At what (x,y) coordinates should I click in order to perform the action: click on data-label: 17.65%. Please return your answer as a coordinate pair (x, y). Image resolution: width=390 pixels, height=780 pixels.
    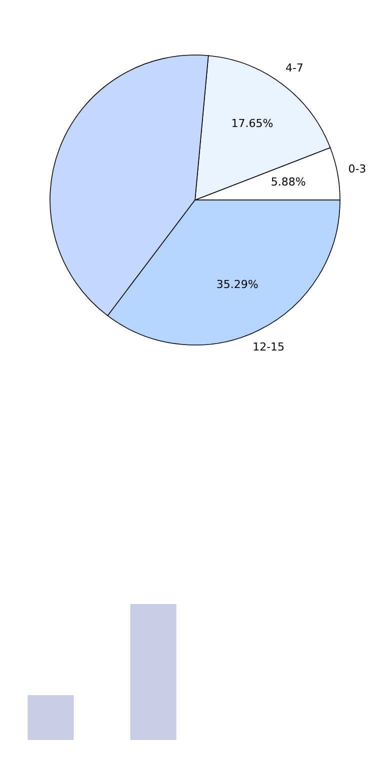
    Looking at the image, I should click on (252, 123).